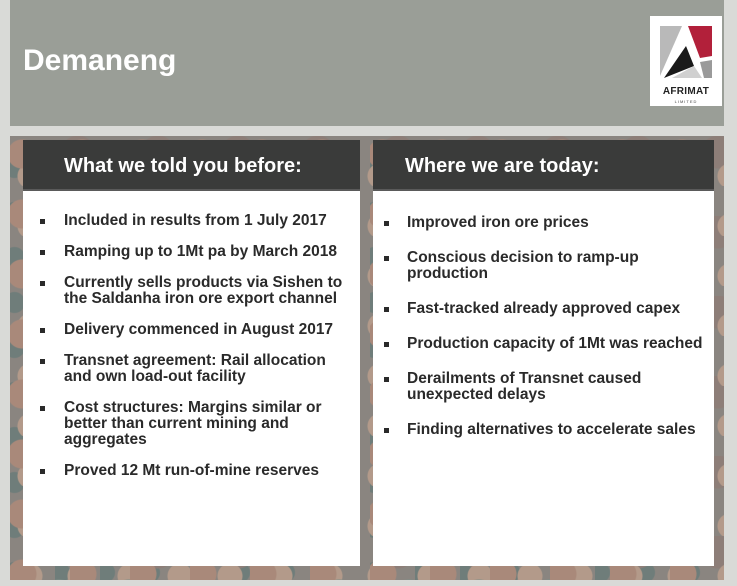 This screenshot has height=586, width=737. What do you see at coordinates (686, 91) in the screenshot?
I see `logo-text: AFRIMAT` at bounding box center [686, 91].